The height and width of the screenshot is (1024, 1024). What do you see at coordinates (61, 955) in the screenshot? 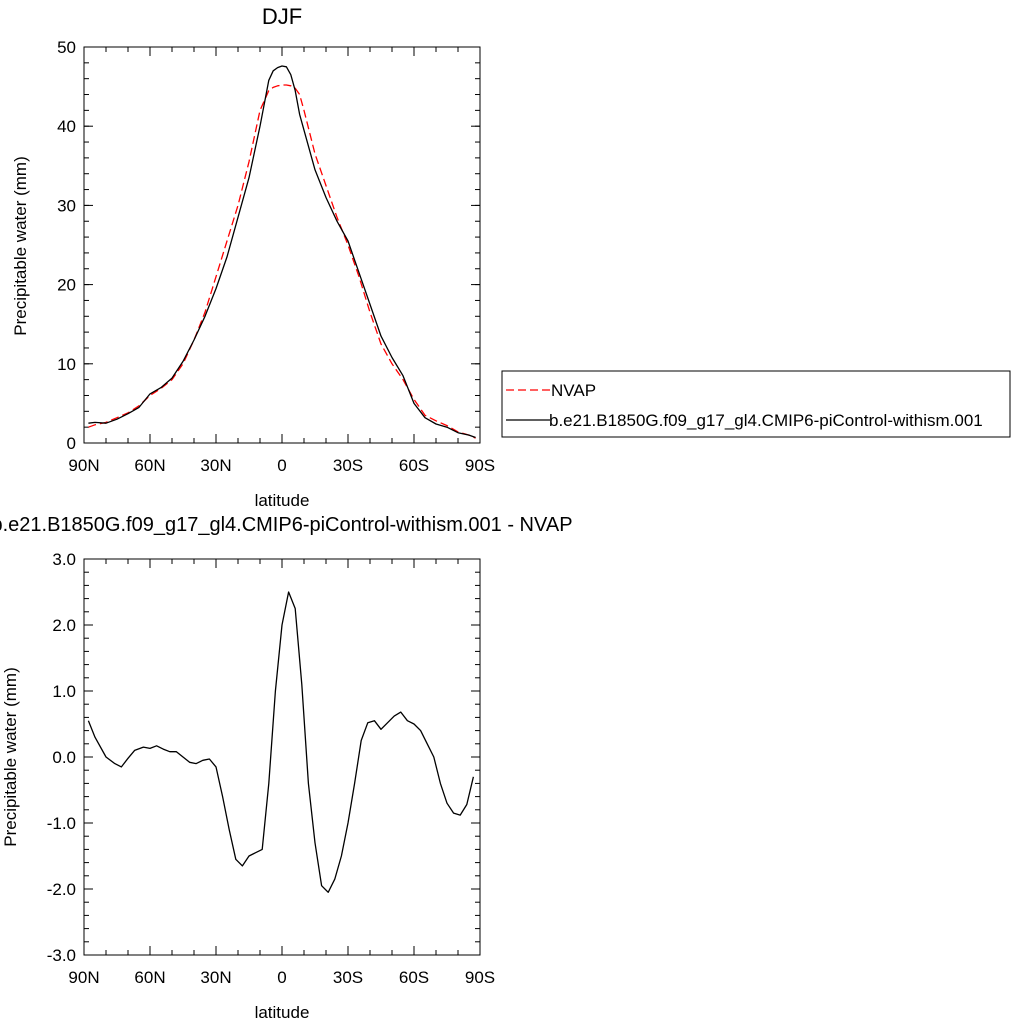
I see `y-tick-label: -3.0` at bounding box center [61, 955].